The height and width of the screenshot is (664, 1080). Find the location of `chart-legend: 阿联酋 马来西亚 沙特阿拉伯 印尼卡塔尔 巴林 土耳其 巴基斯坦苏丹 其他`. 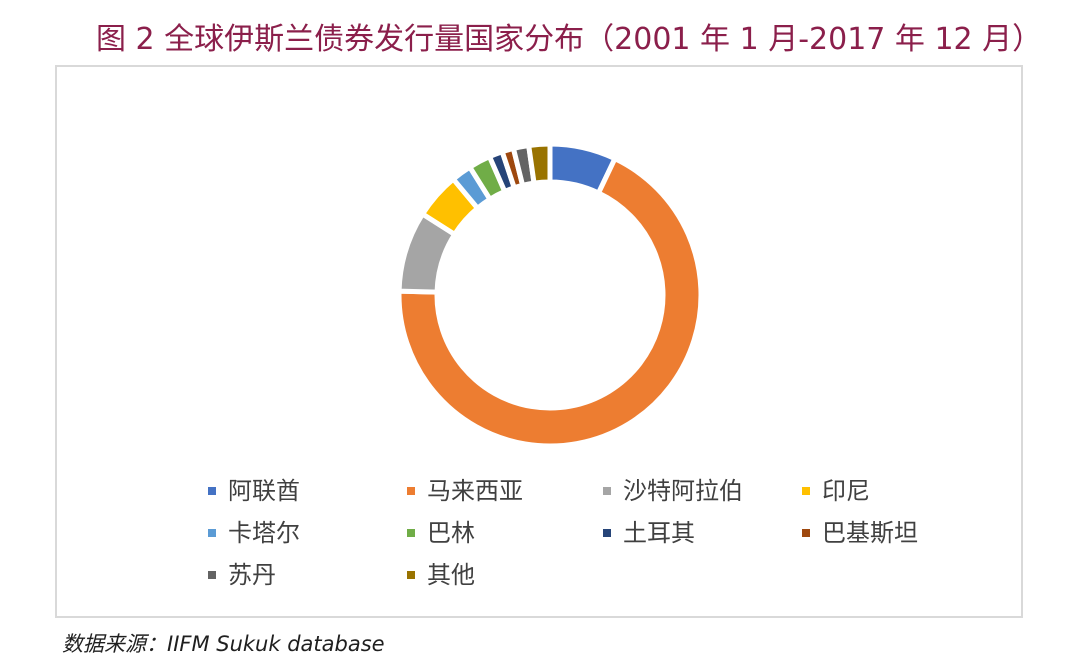

chart-legend: 阿联酋 马来西亚 沙特阿拉伯 印尼卡塔尔 巴林 土耳其 巴基斯坦苏丹 其他 is located at coordinates (588, 539).